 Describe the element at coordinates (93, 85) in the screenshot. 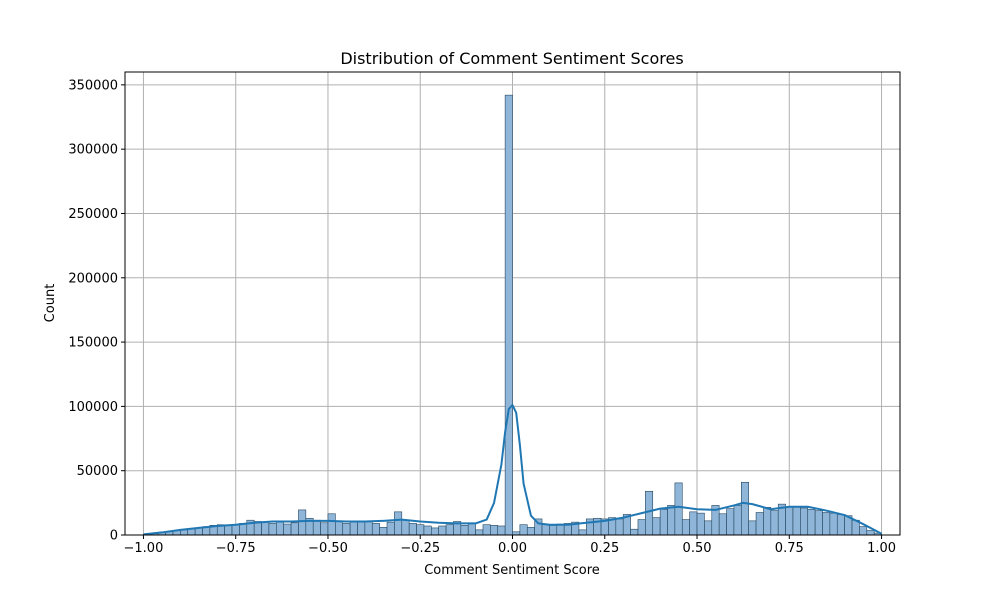

I see `y-tick-label: 350000` at that location.